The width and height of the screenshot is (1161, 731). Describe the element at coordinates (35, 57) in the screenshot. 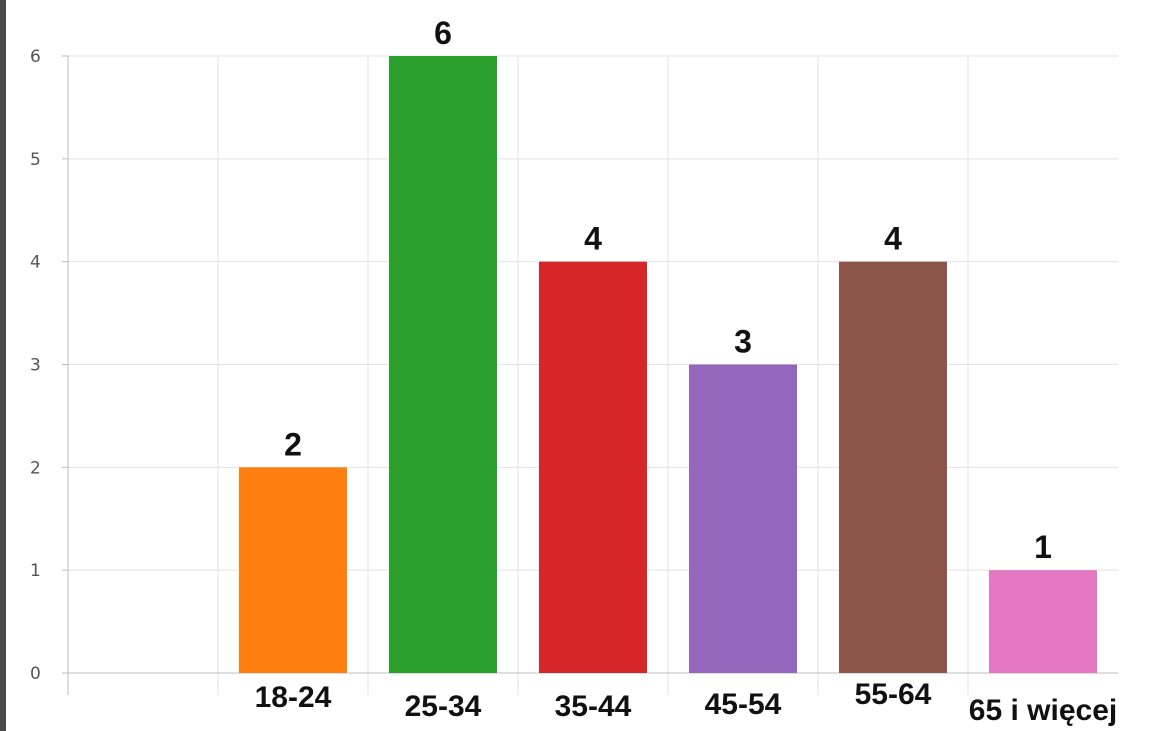

I see `y-tick-label: 6` at that location.